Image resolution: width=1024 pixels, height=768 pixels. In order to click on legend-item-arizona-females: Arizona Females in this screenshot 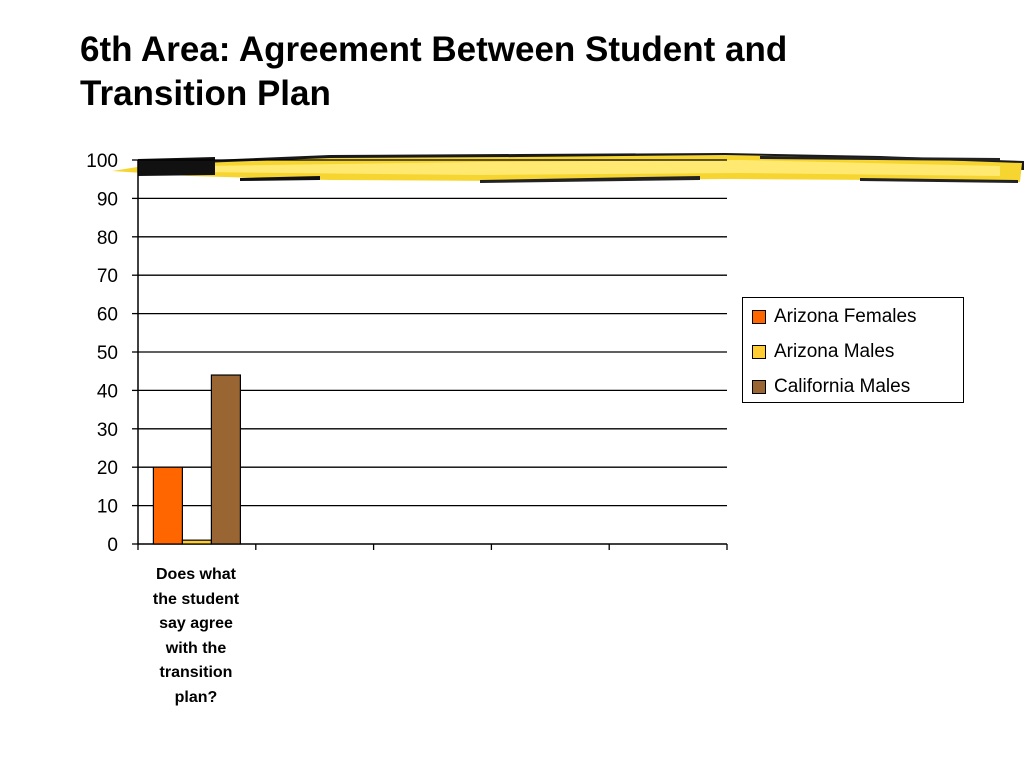, I will do `click(834, 317)`.